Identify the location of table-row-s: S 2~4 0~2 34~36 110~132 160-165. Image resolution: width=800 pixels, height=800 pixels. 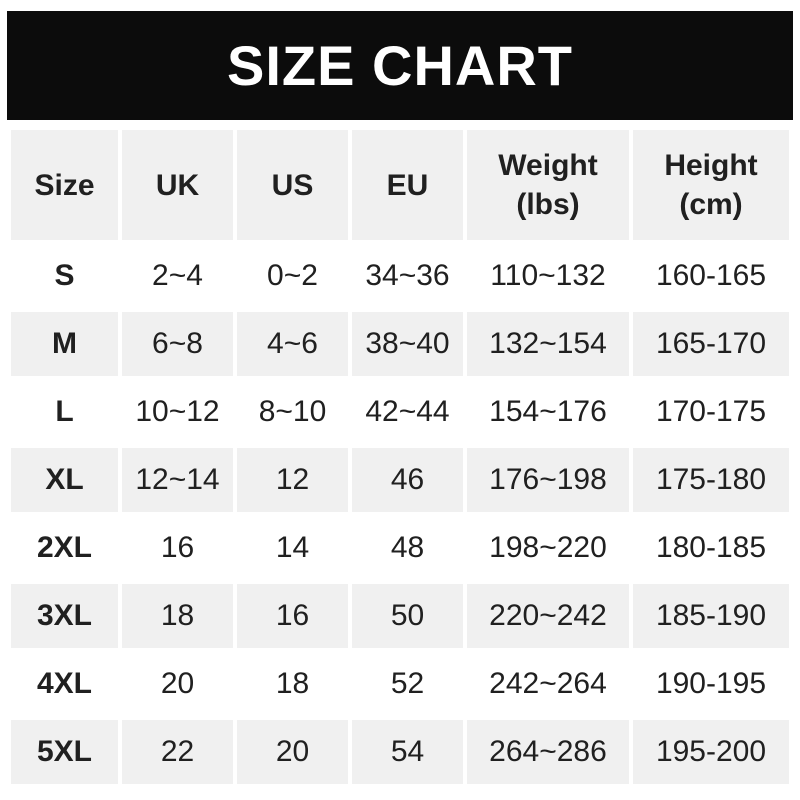
(400, 276).